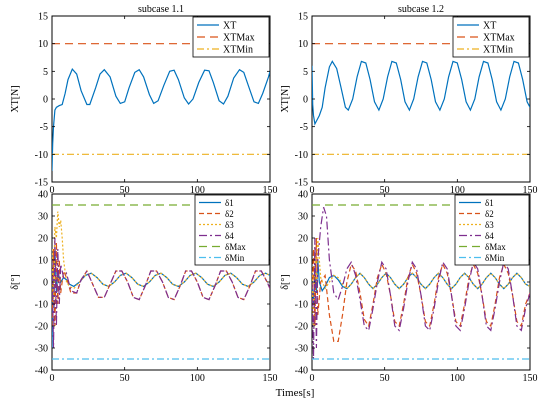 The height and width of the screenshot is (406, 550). I want to click on series-2-line, so click(421, 289).